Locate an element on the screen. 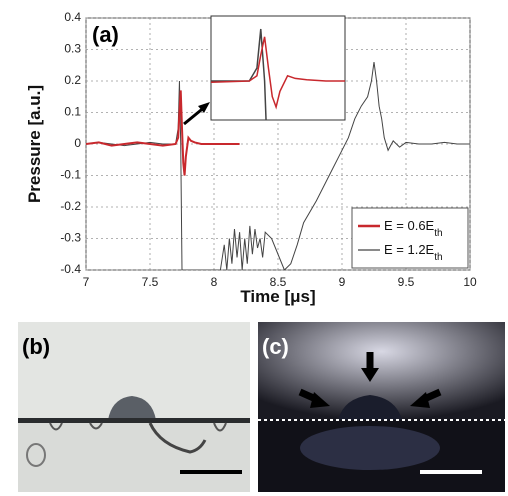  legend-label: E = 0.6Eth is located at coordinates (413, 228).